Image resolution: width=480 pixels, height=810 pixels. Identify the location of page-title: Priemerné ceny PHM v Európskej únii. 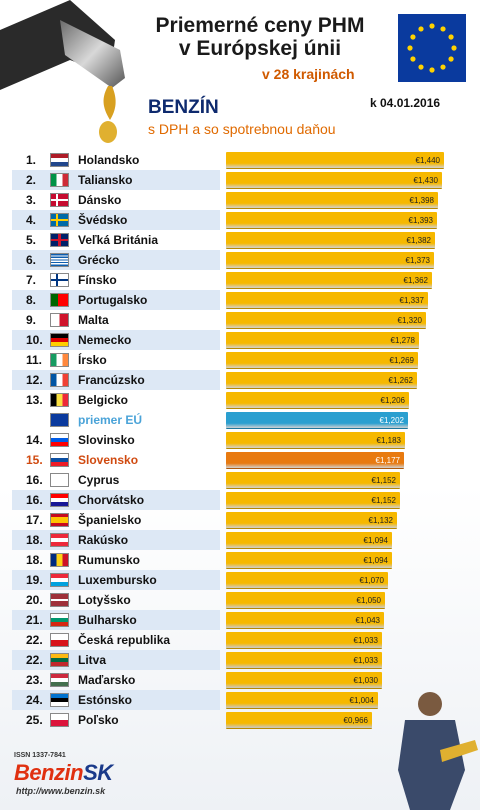
(260, 37).